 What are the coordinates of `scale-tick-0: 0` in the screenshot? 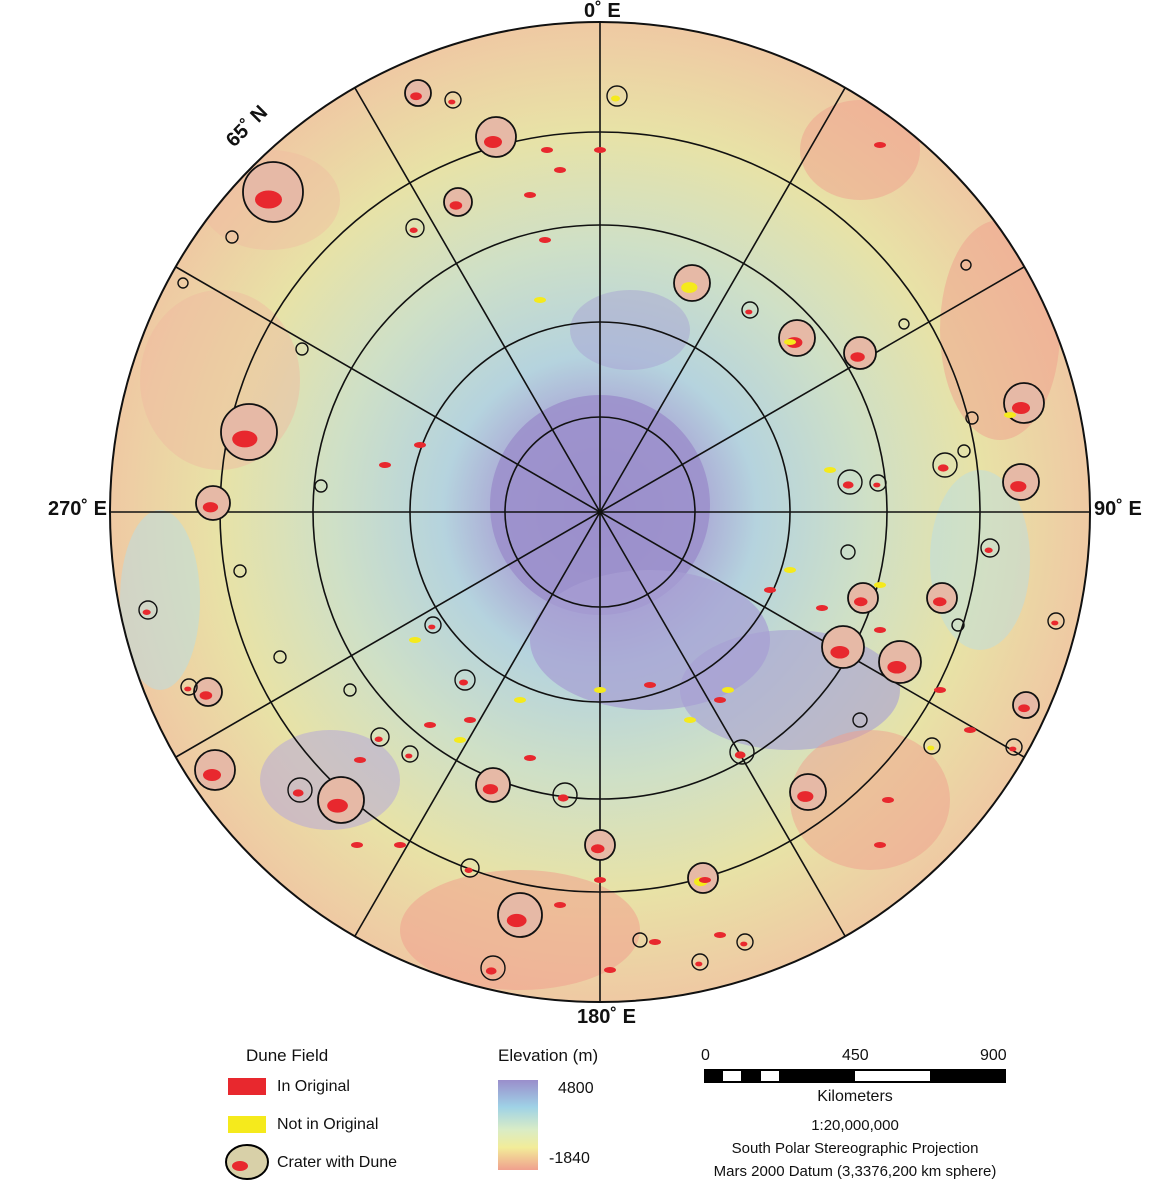 It's located at (705, 1055).